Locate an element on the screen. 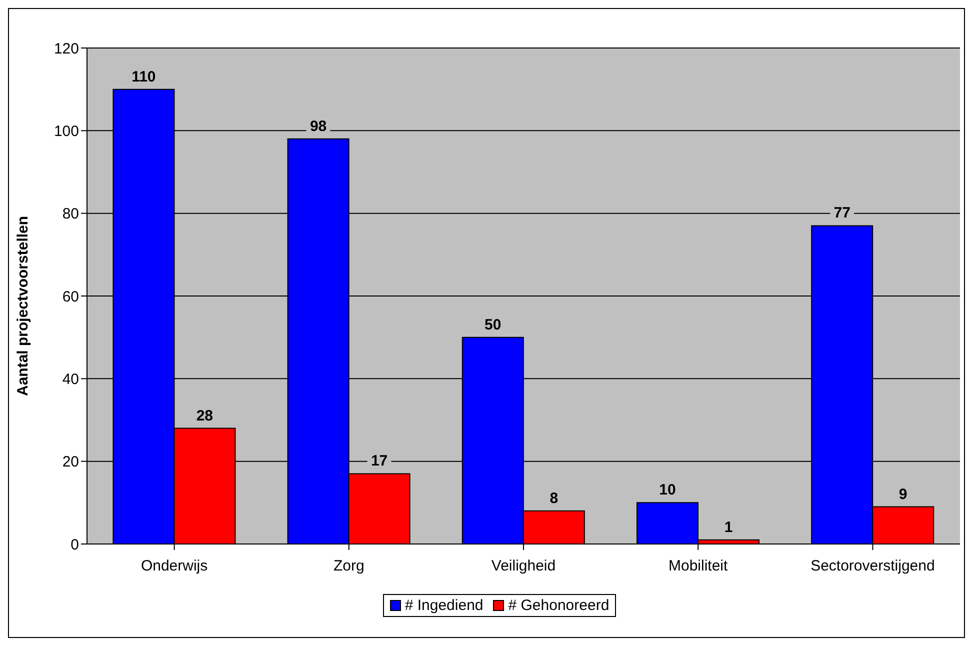 The height and width of the screenshot is (646, 973). y-tick-label: 0 is located at coordinates (74, 545).